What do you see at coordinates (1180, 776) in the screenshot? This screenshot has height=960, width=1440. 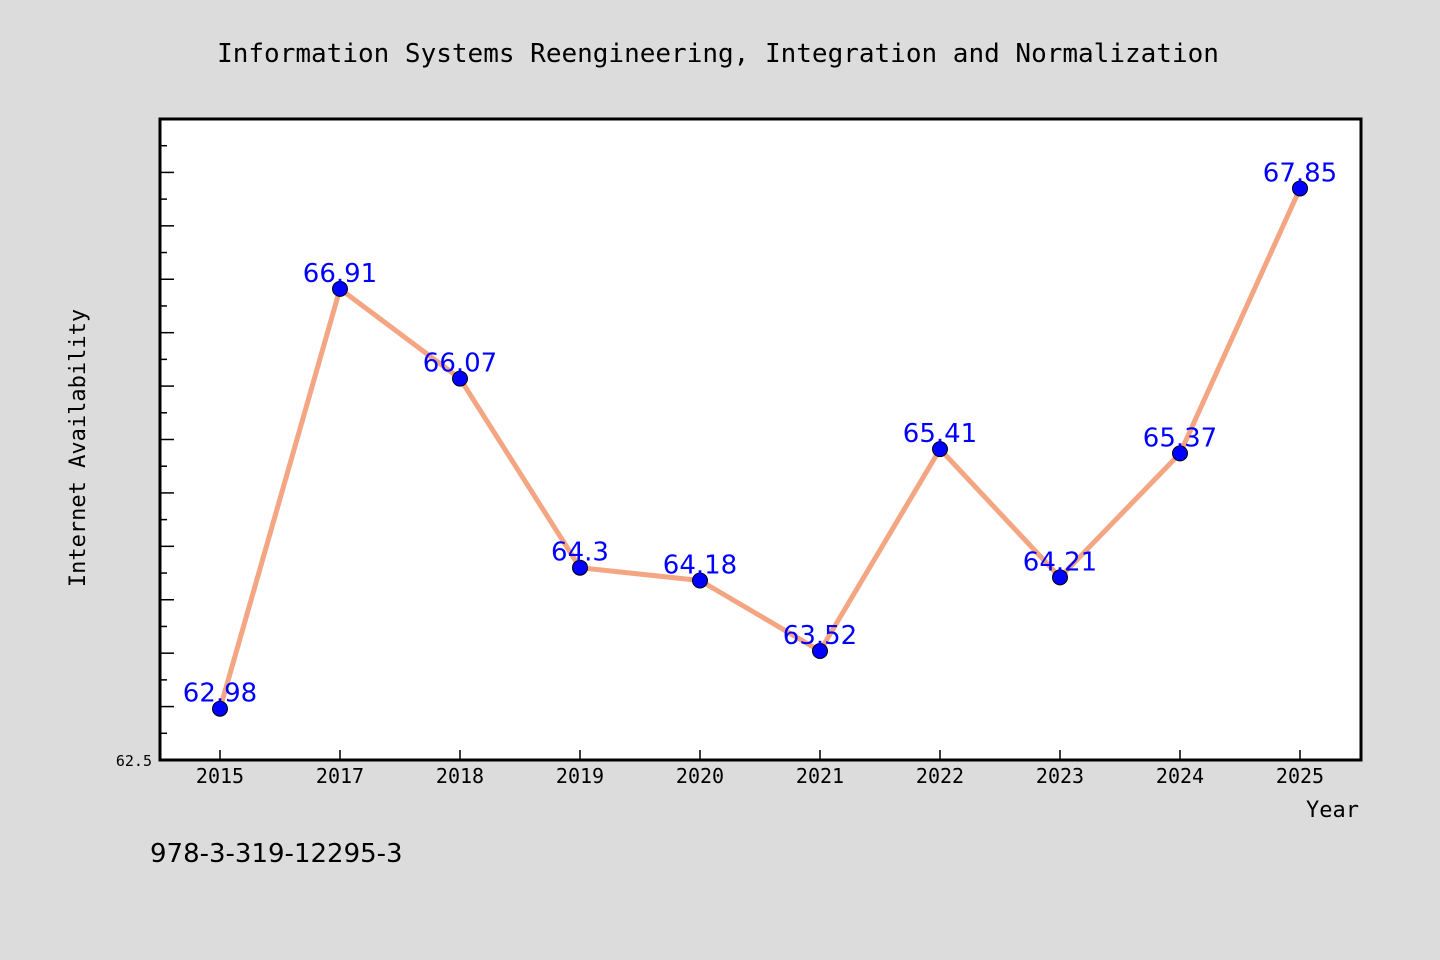 I see `x-tick-label: 2024` at bounding box center [1180, 776].